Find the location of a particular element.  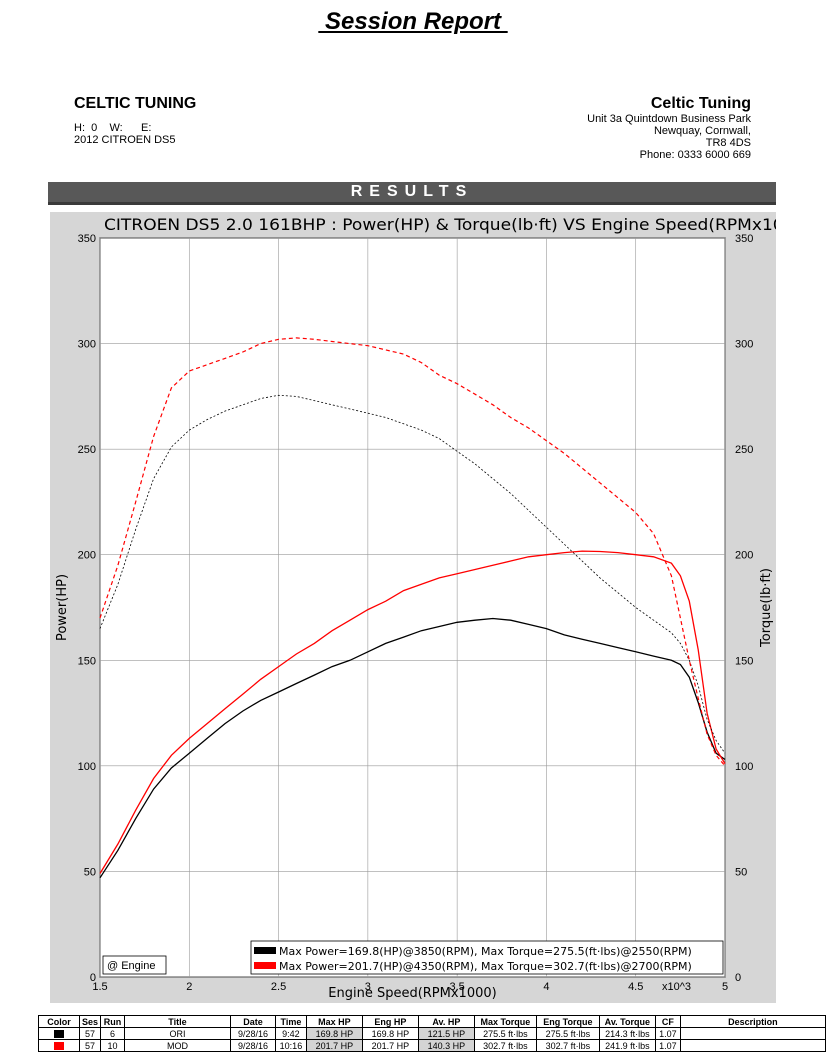

cell-eng-hp: 201.7 HP is located at coordinates (390, 1045).